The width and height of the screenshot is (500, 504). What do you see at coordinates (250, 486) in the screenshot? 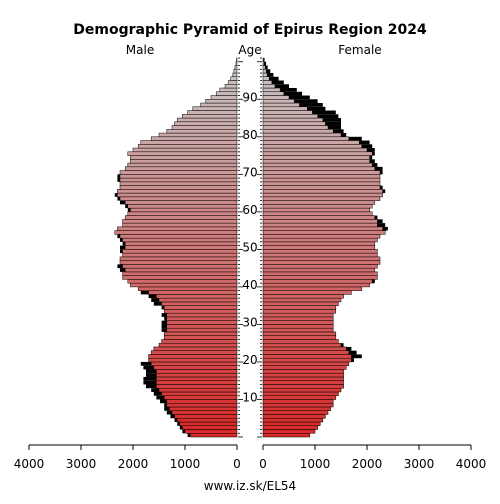
I see `source-label: www.iz.sk/EL54` at bounding box center [250, 486].